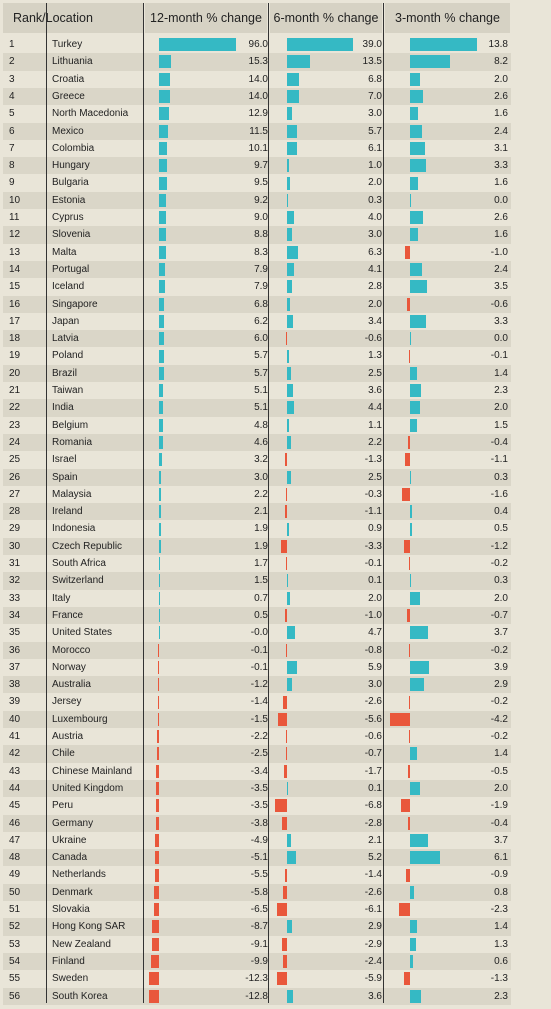 The height and width of the screenshot is (1009, 551). Describe the element at coordinates (259, 806) in the screenshot. I see `value-label: -3.5` at that location.